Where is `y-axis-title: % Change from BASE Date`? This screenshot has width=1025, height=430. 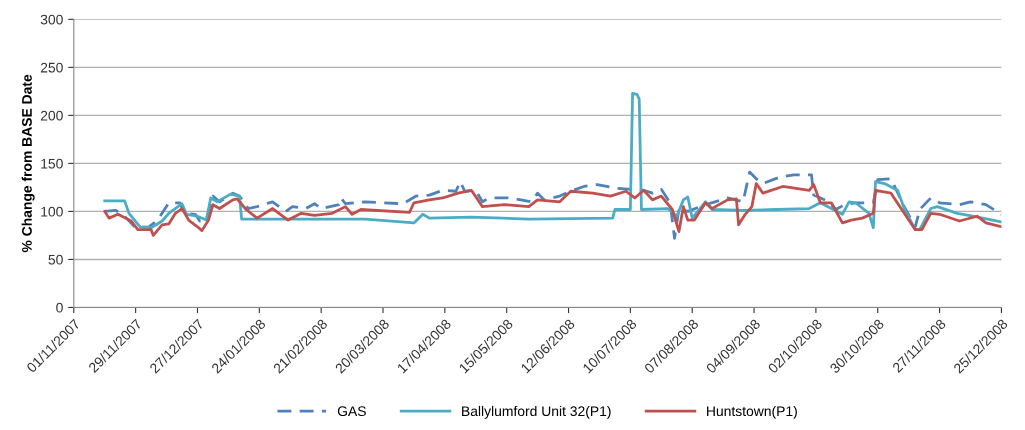 y-axis-title: % Change from BASE Date is located at coordinates (28, 163).